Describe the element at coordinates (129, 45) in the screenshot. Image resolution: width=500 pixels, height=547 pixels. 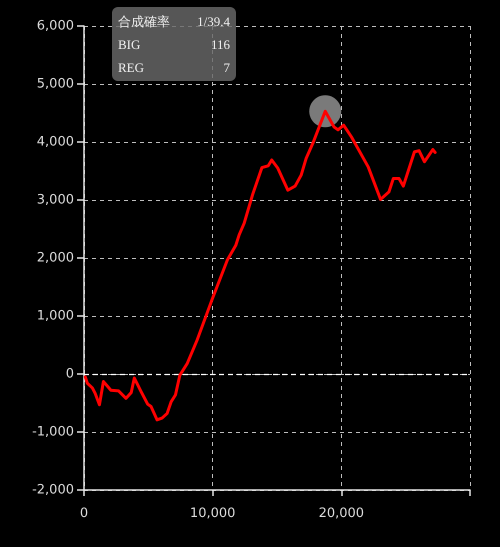
I see `annotation: BIG` at that location.